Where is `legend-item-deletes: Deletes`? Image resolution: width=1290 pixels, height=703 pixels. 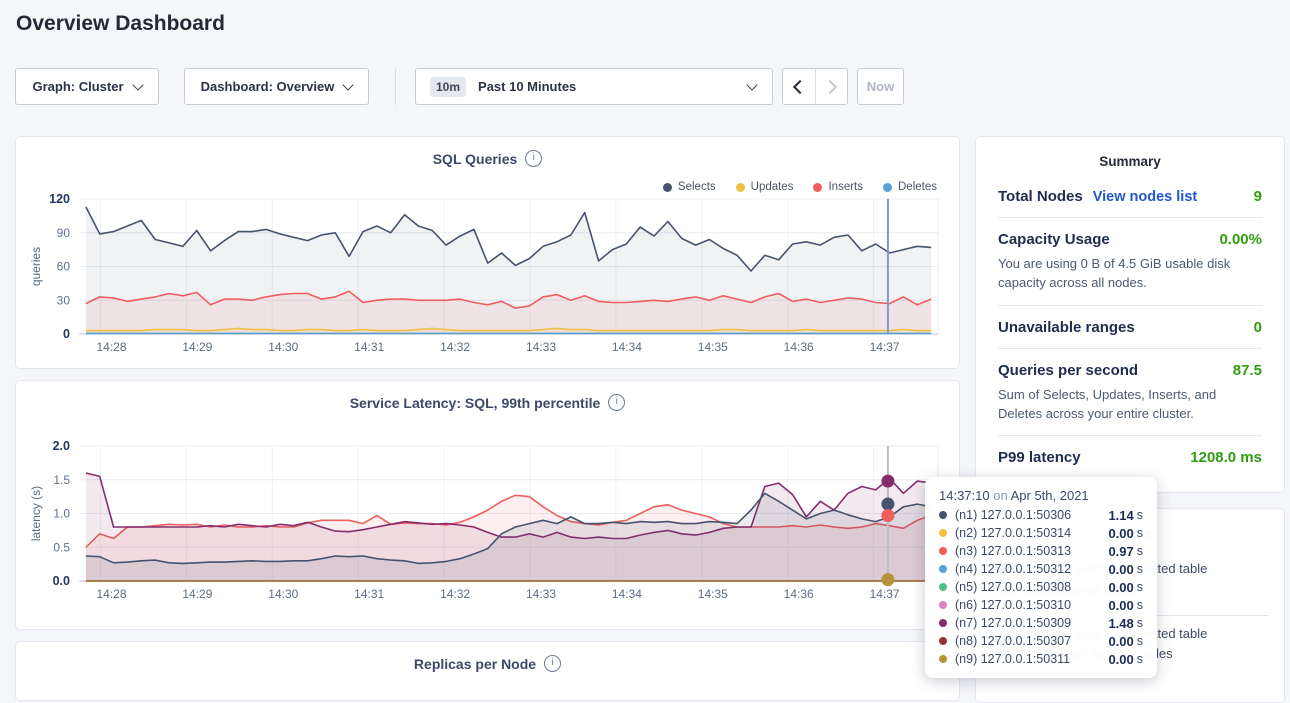
legend-item-deletes: Deletes is located at coordinates (910, 187).